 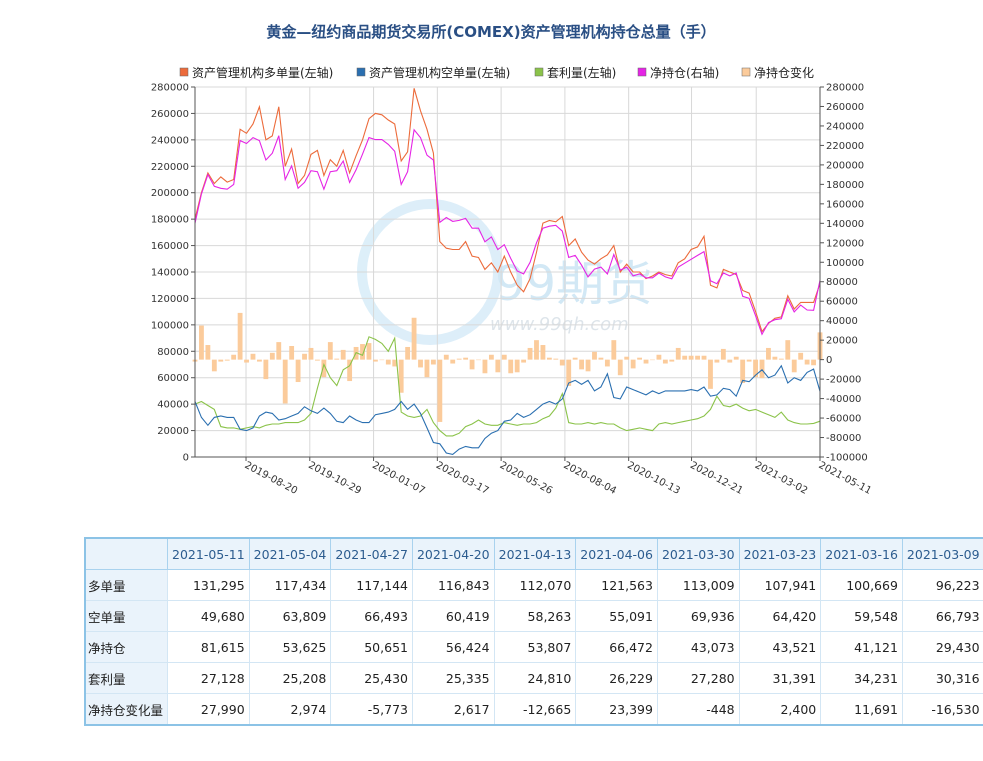 I want to click on table-cell: 116,843, so click(x=453, y=585).